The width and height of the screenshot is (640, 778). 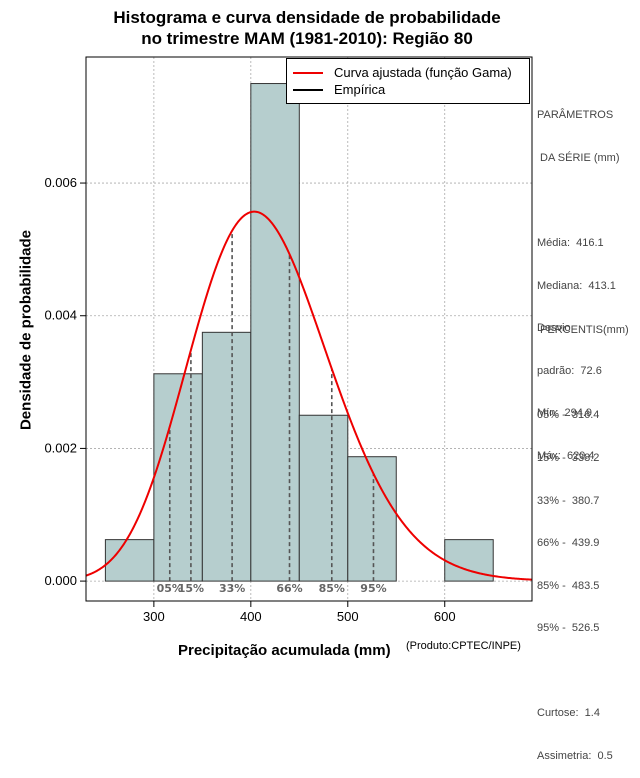 What do you see at coordinates (348, 616) in the screenshot?
I see `x-tick-label-500: 500` at bounding box center [348, 616].